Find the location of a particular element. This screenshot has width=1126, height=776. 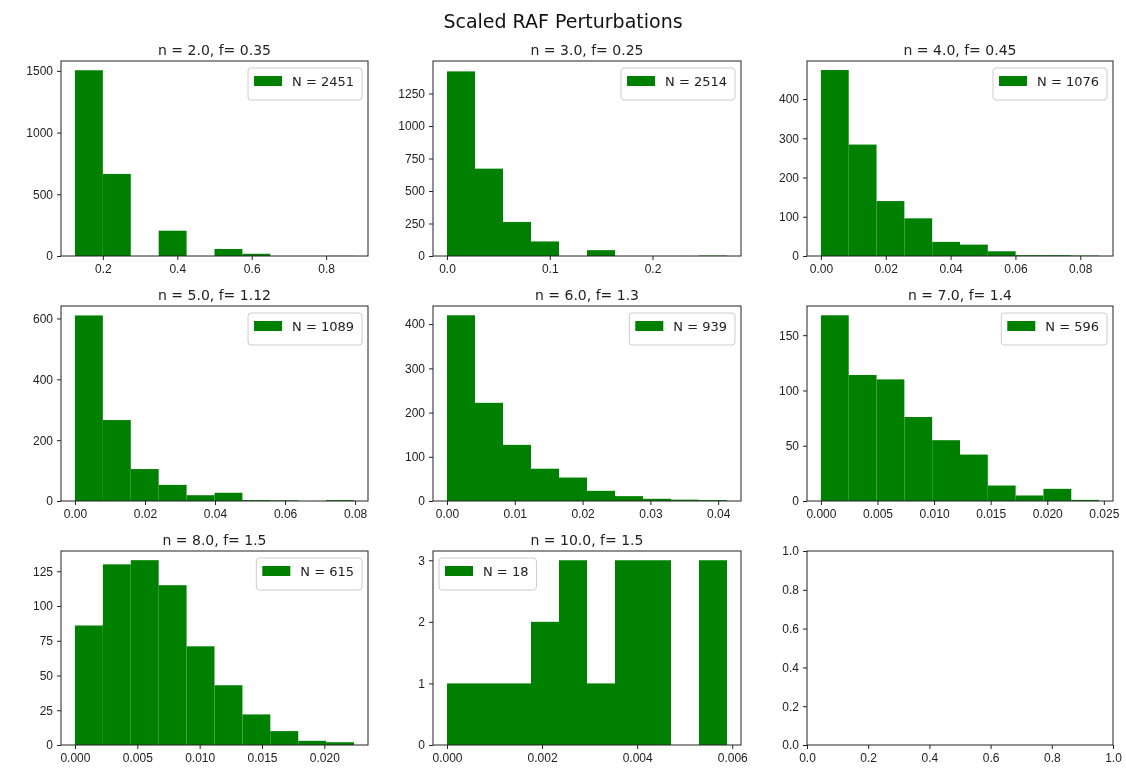

x-tick-label: 0.002 is located at coordinates (542, 757).